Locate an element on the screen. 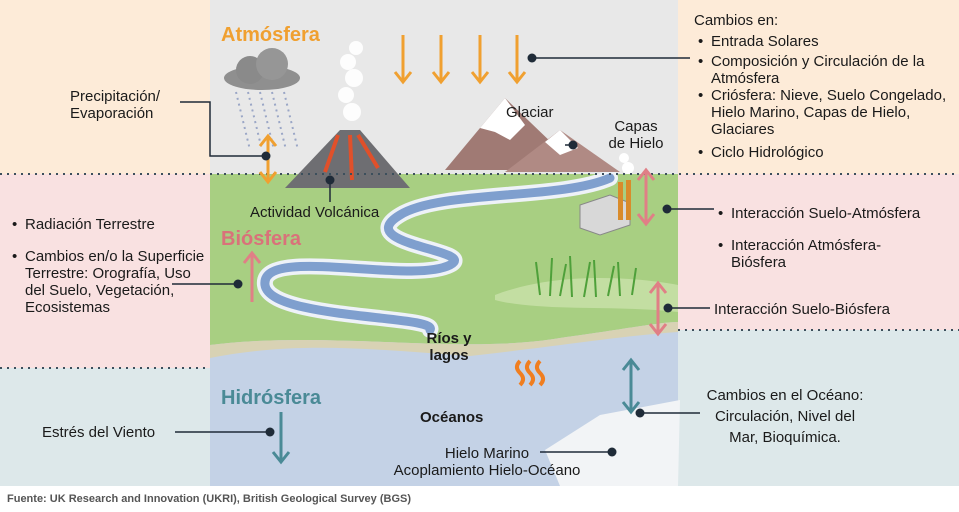  volcano-smoke is located at coordinates (350, 81).